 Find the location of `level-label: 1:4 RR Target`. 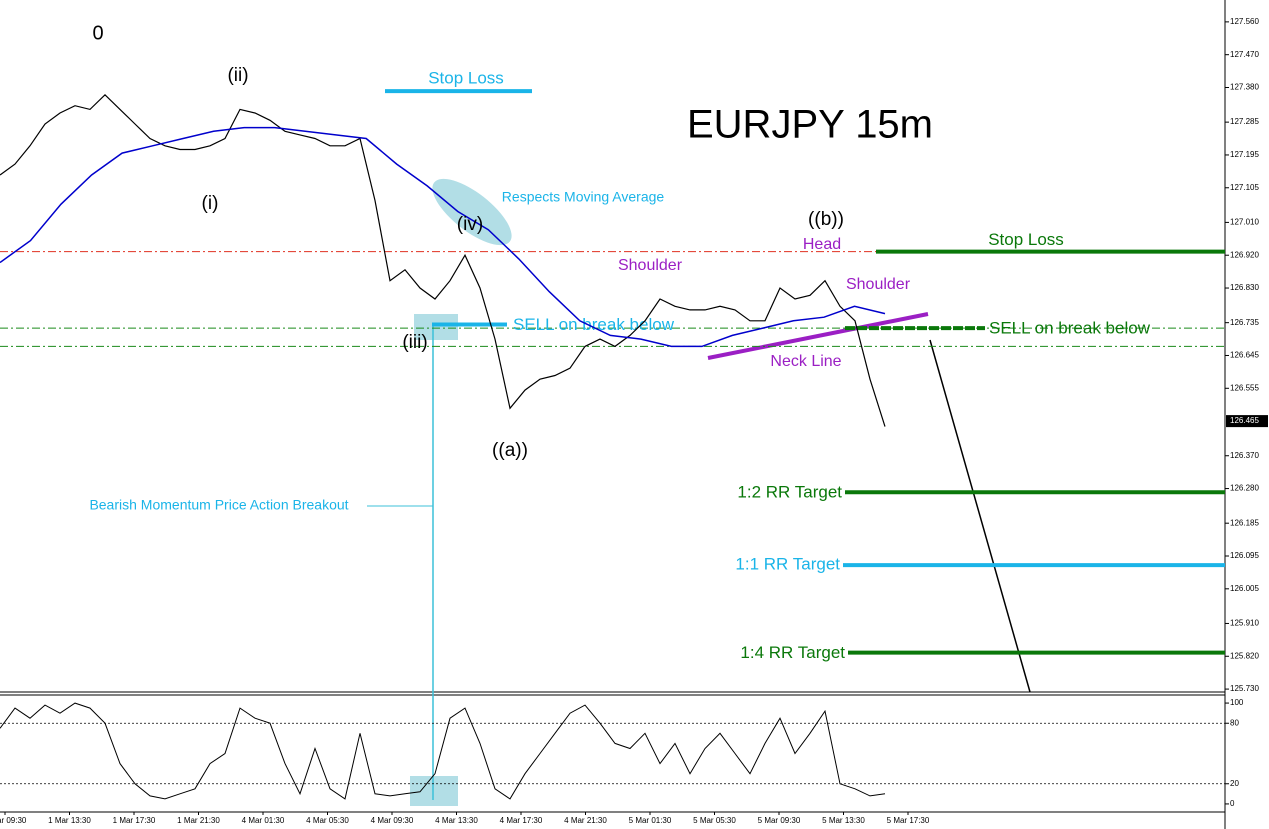

level-label: 1:4 RR Target is located at coordinates (792, 652).